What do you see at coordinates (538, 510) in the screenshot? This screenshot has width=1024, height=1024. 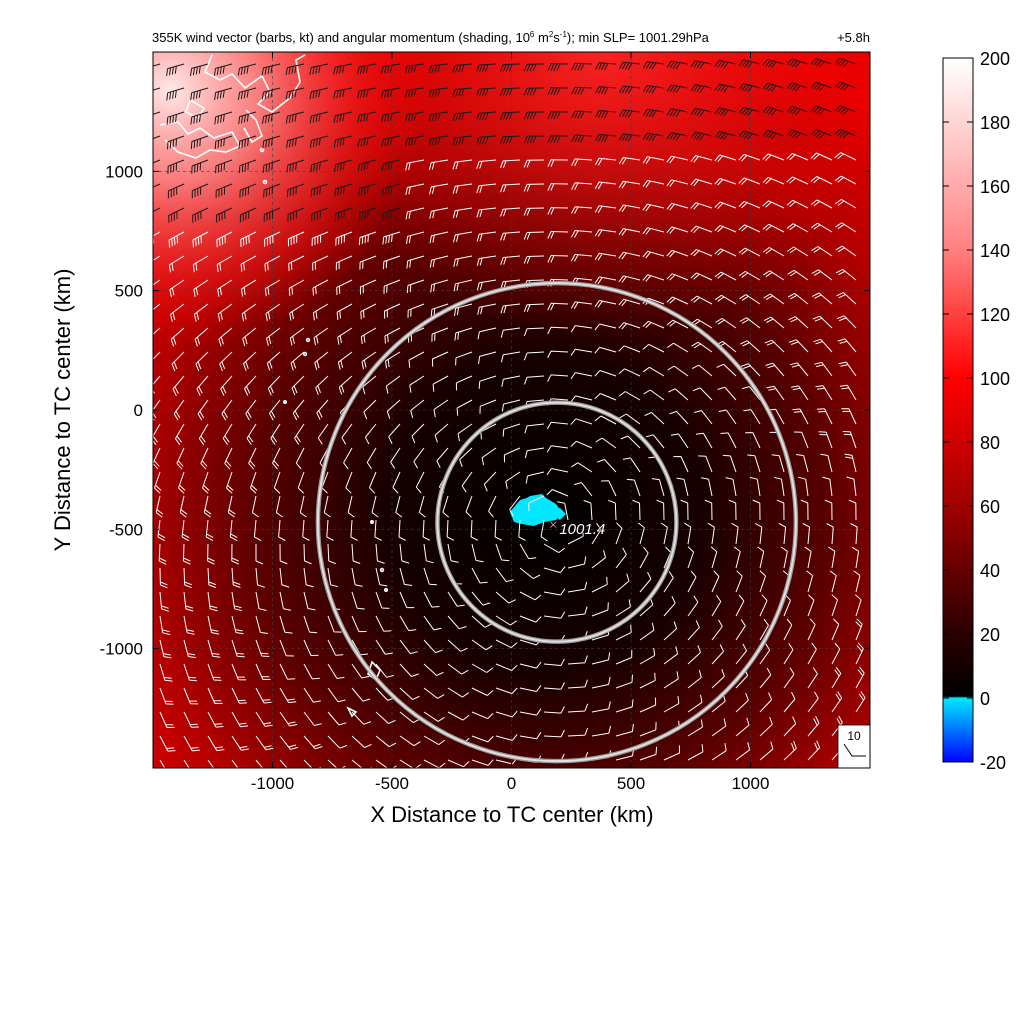 I see `negative-momentum-area` at bounding box center [538, 510].